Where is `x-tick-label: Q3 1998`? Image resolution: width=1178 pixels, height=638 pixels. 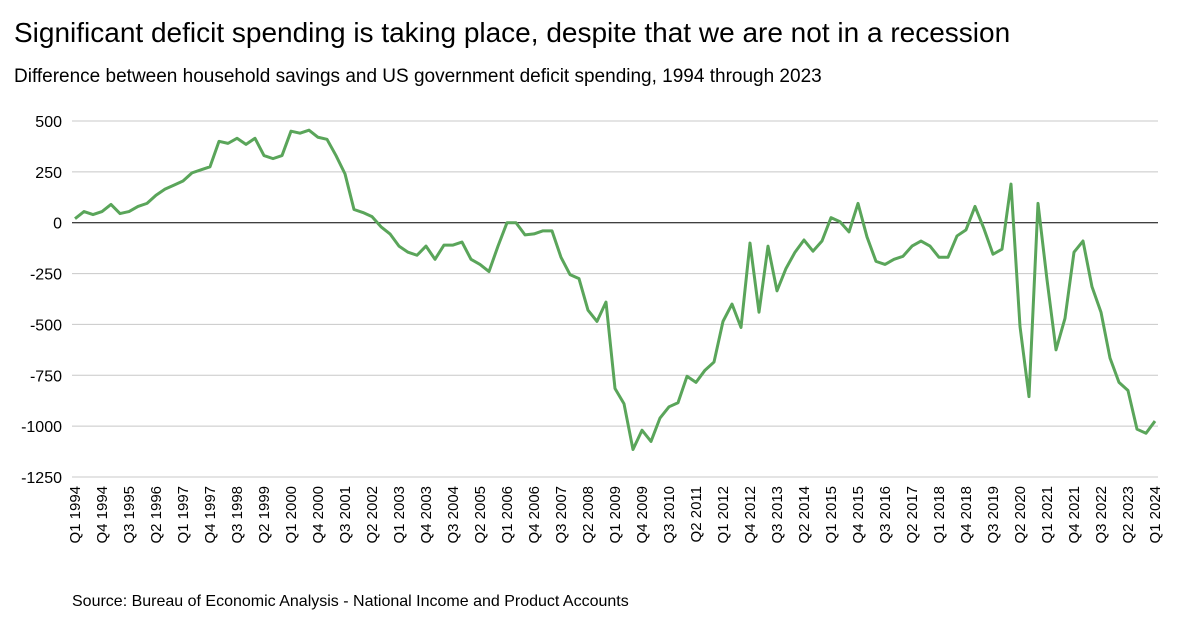
x-tick-label: Q3 1998 is located at coordinates (237, 515).